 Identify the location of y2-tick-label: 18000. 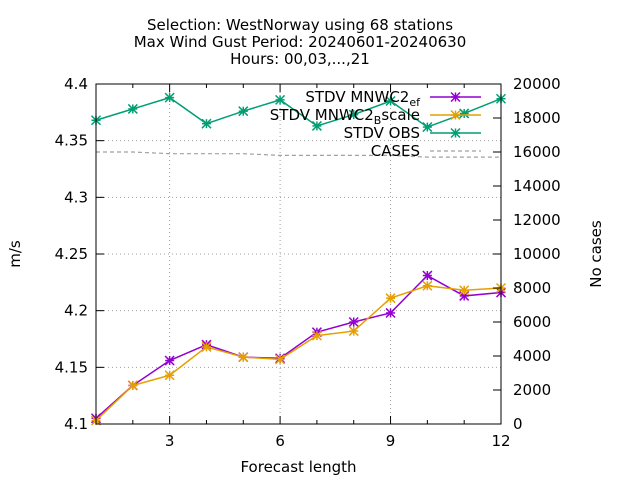
(537, 118).